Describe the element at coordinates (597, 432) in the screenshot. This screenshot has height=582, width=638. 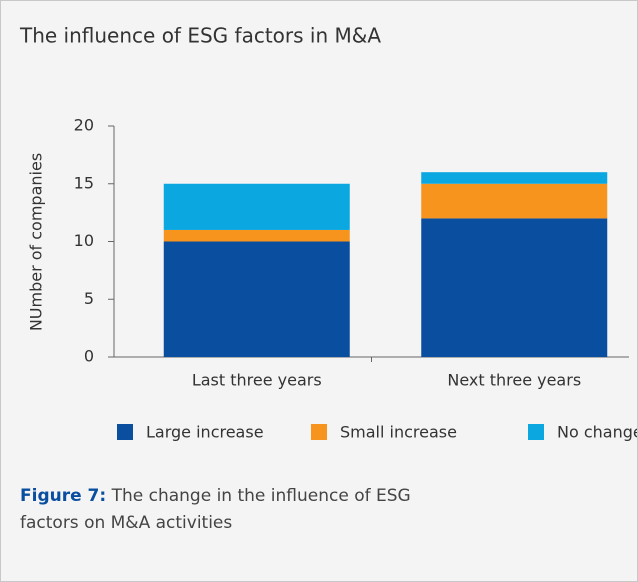
I see `legend-label: No change` at that location.